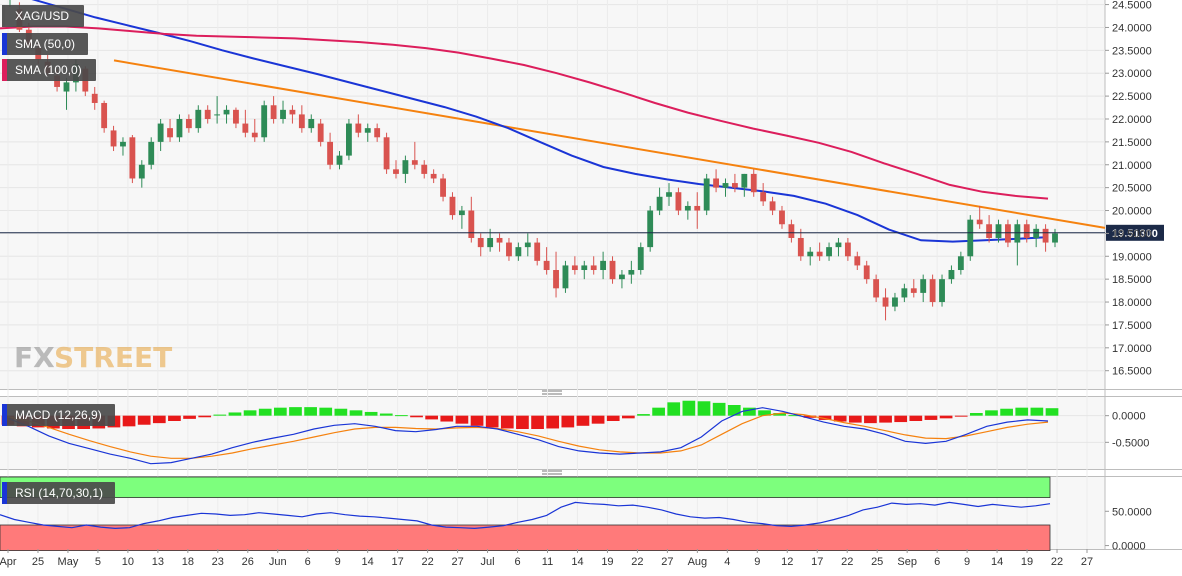 The height and width of the screenshot is (576, 1182). What do you see at coordinates (398, 562) in the screenshot?
I see `date-tick-label: 17` at bounding box center [398, 562].